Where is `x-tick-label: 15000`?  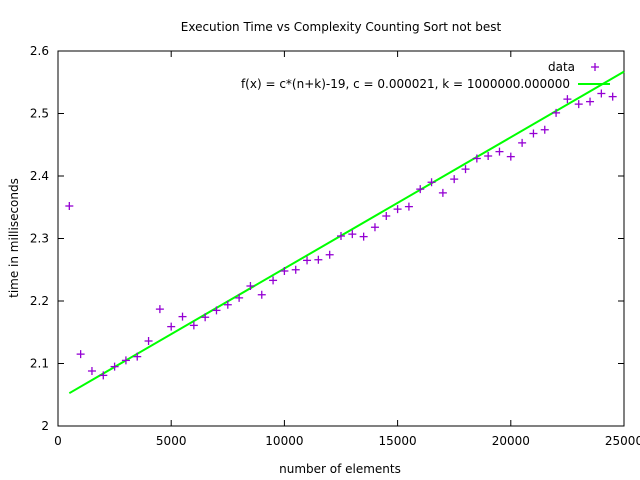
x-tick-label: 15000 is located at coordinates (398, 441).